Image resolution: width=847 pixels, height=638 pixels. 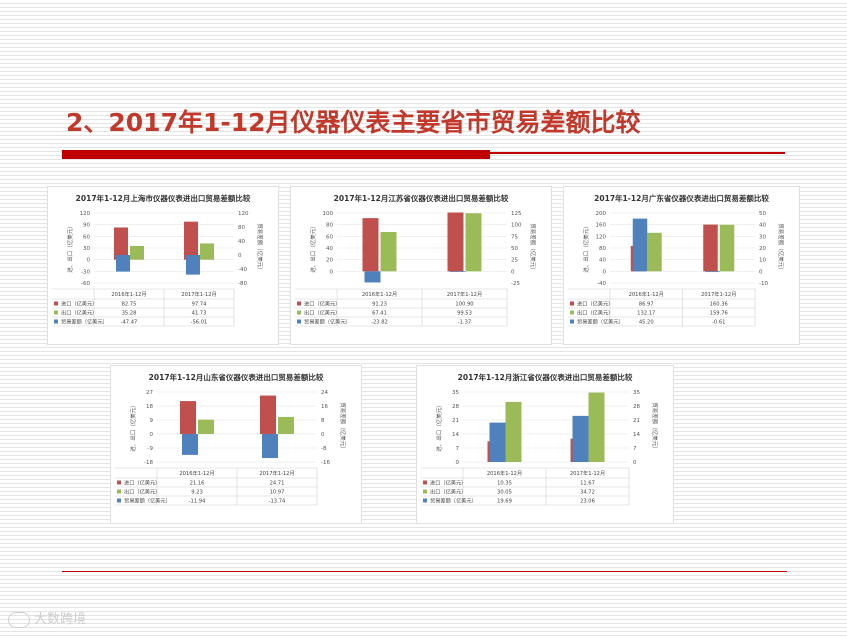 What do you see at coordinates (277, 493) in the screenshot?
I see `data-label: 10.97` at bounding box center [277, 493].